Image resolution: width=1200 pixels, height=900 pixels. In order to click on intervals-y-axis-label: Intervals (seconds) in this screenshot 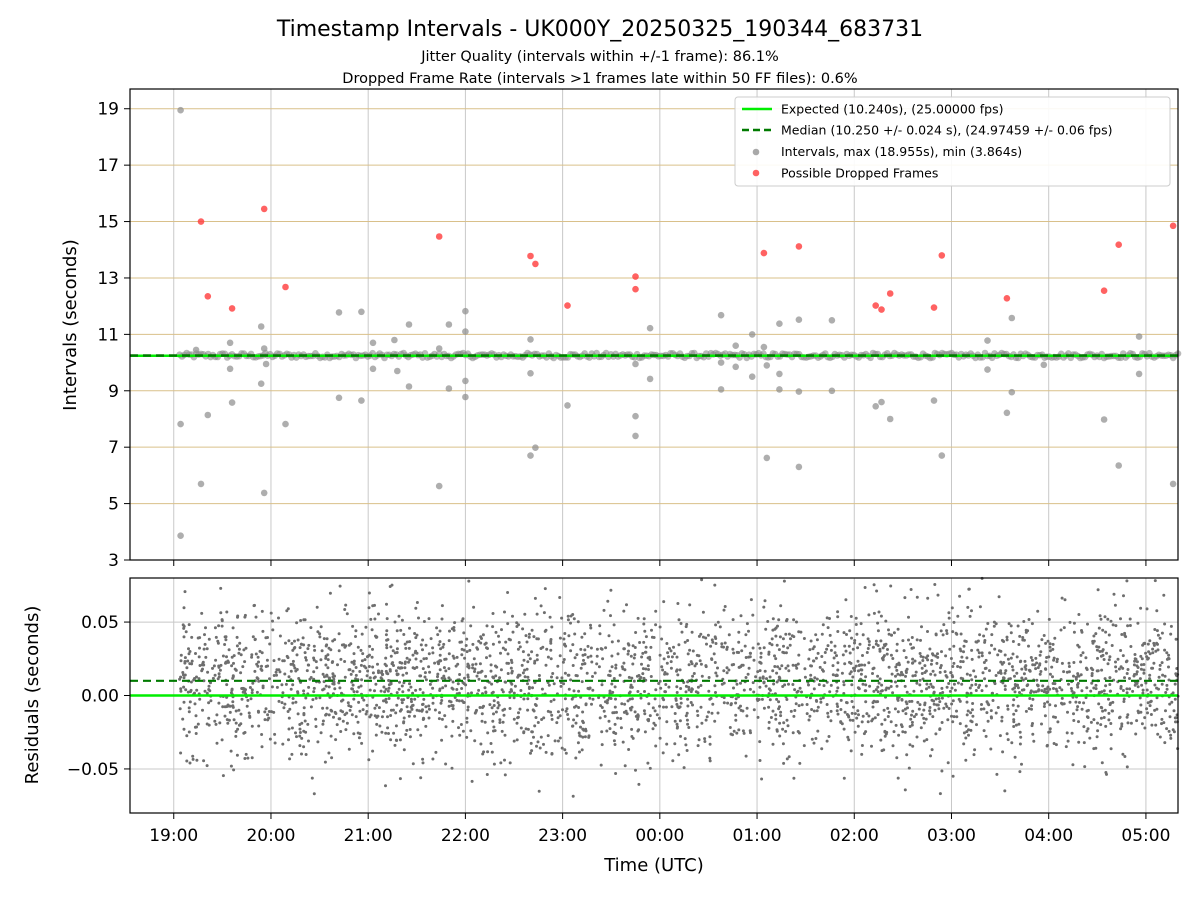, I will do `click(70, 325)`.